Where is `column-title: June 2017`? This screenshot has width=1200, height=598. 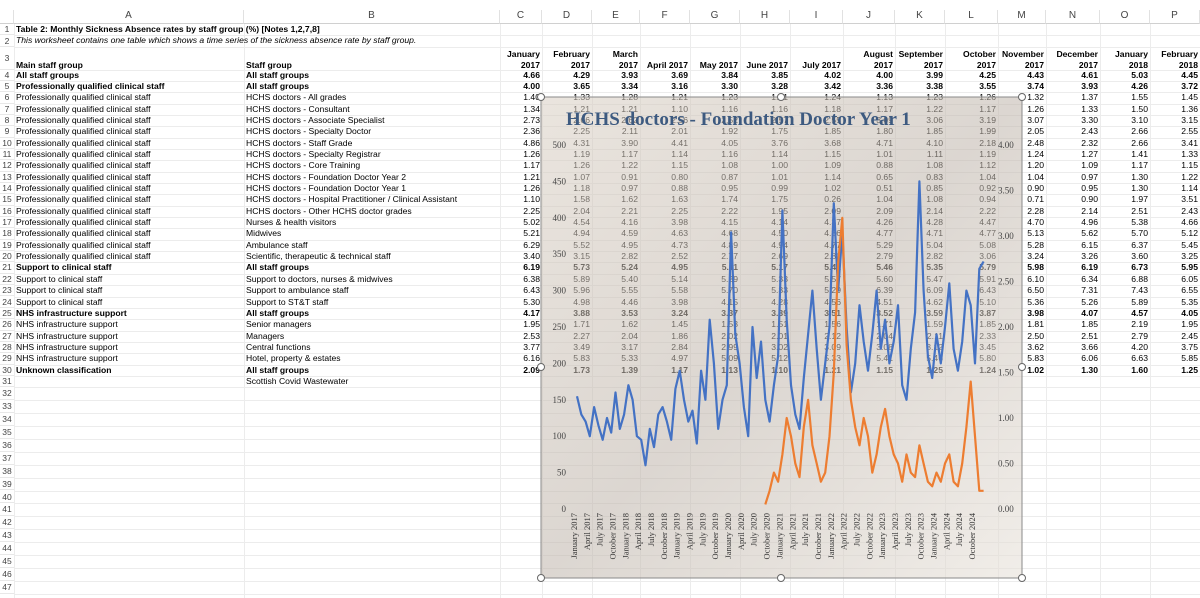 column-title: June 2017 is located at coordinates (767, 64).